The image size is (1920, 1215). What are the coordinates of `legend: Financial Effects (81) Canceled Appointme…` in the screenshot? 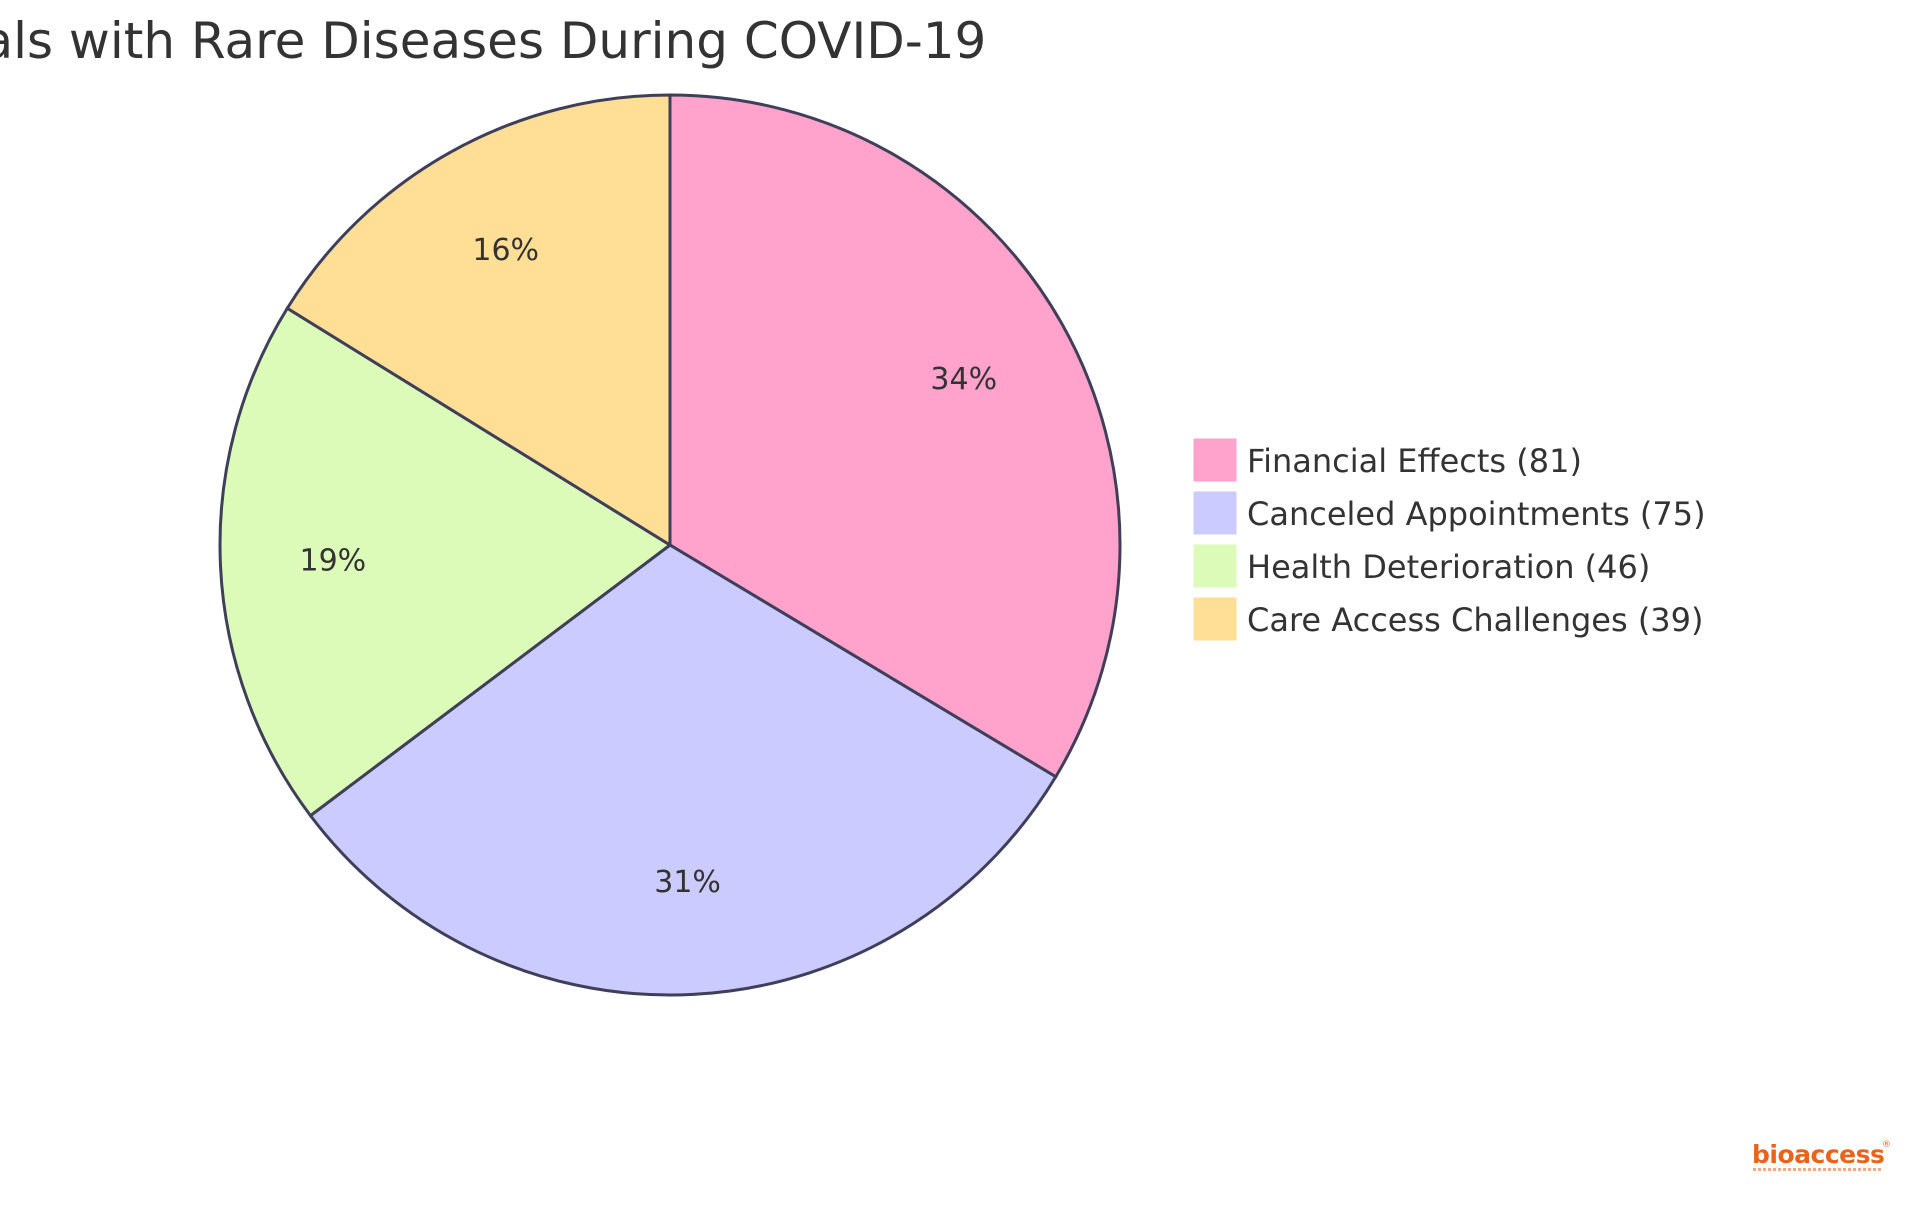 It's located at (1449, 539).